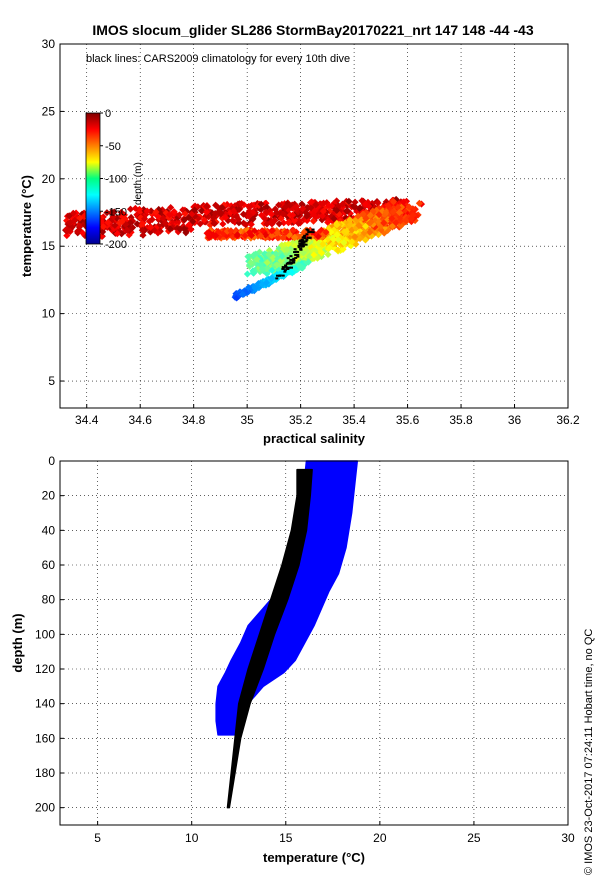 This screenshot has width=600, height=880. I want to click on ts-ytick-label: 25, so click(49, 111).